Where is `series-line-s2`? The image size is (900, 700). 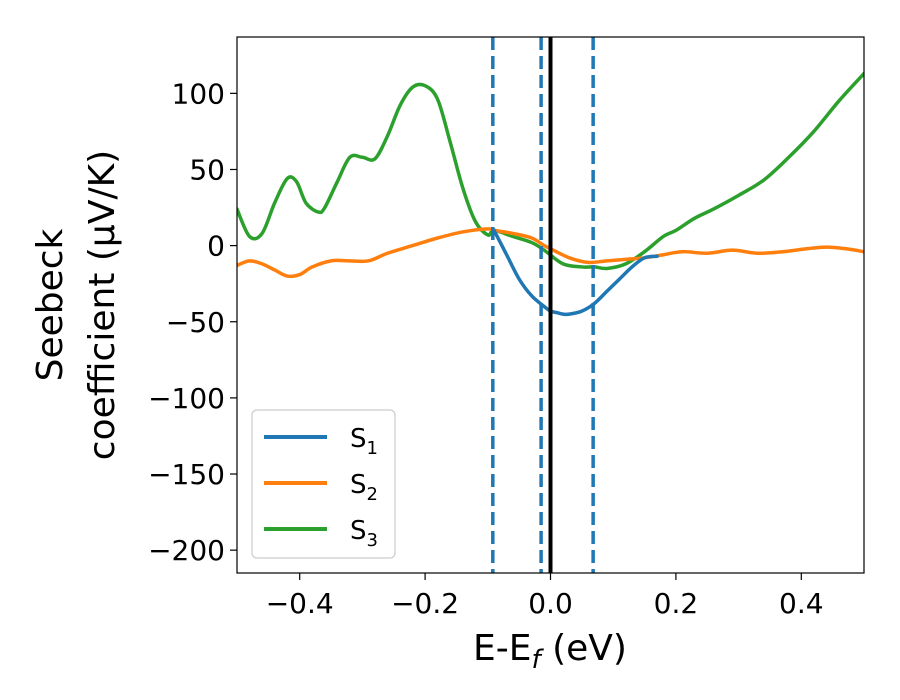 series-line-s2 is located at coordinates (550, 253).